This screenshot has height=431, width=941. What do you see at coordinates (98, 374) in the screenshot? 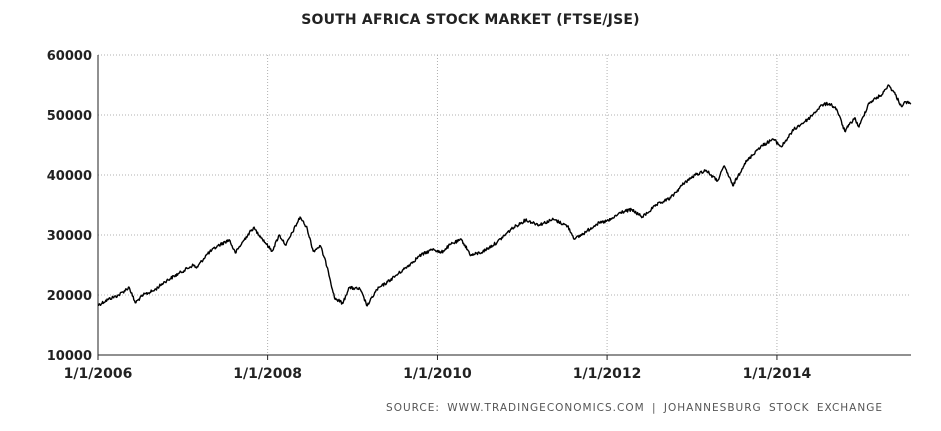
I see `x-tick-label: 1/1/2006` at bounding box center [98, 374].